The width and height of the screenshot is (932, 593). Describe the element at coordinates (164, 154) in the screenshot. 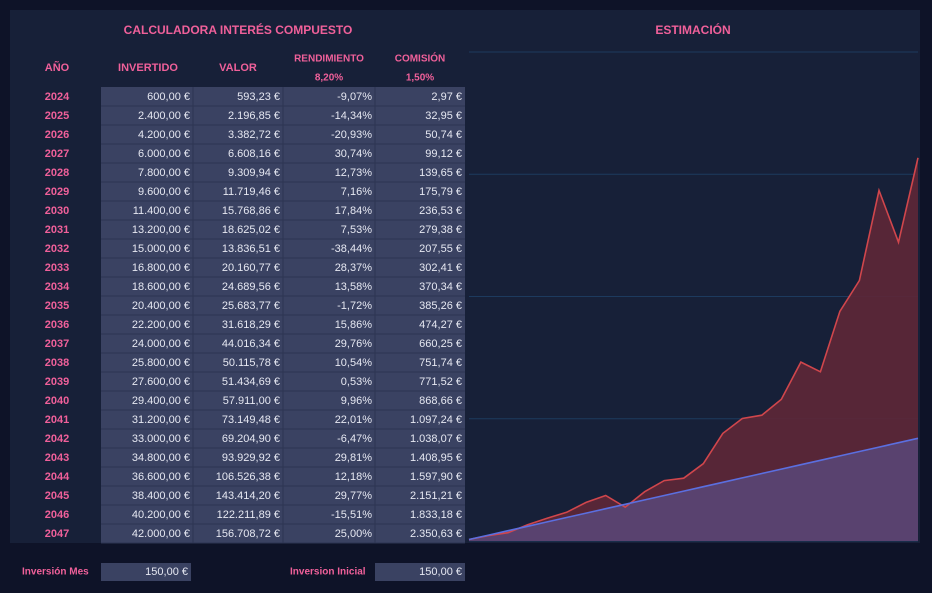

I see `invested-cell: 6.000,00 €` at that location.